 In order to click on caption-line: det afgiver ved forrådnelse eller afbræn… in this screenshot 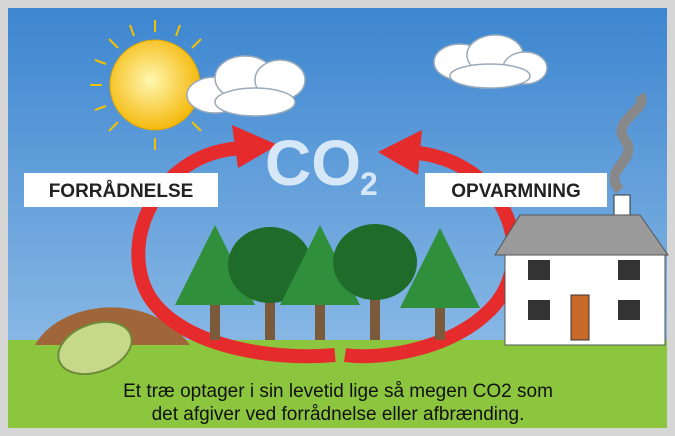, I will do `click(338, 414)`.